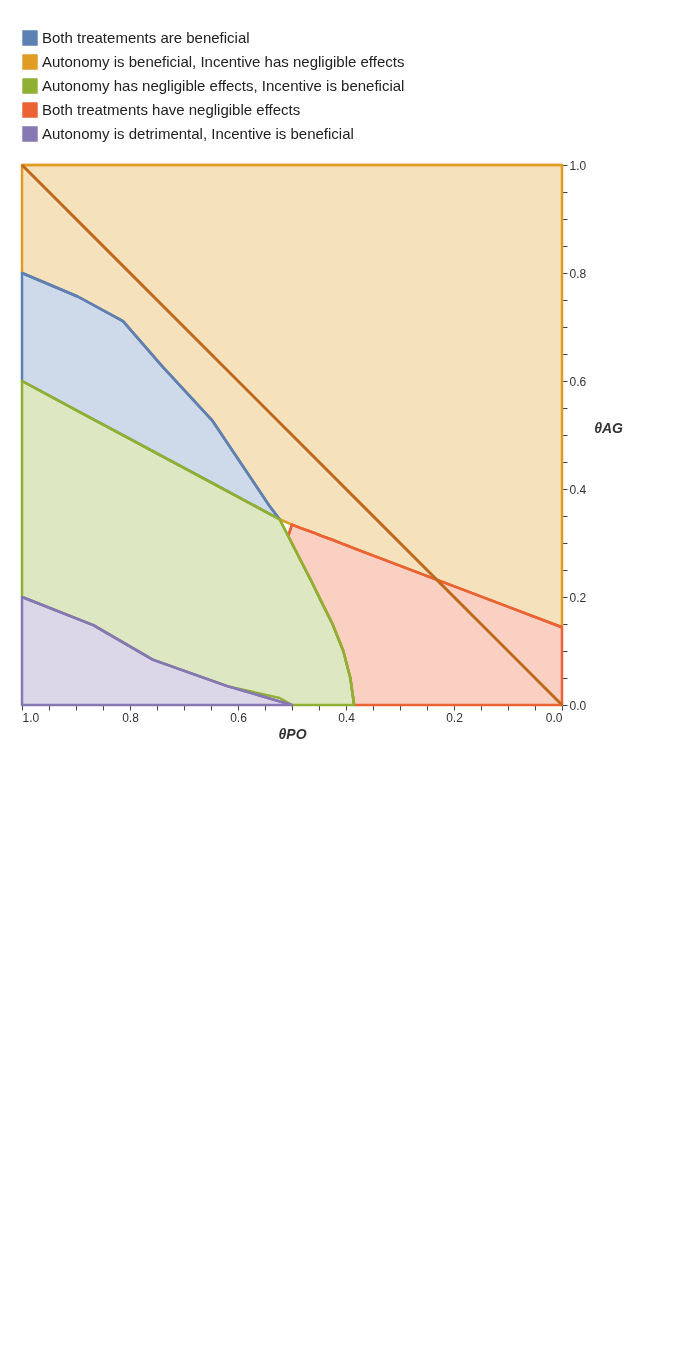  Describe the element at coordinates (171, 109) in the screenshot. I see `legend-label: Both treatments have negligible effects` at that location.